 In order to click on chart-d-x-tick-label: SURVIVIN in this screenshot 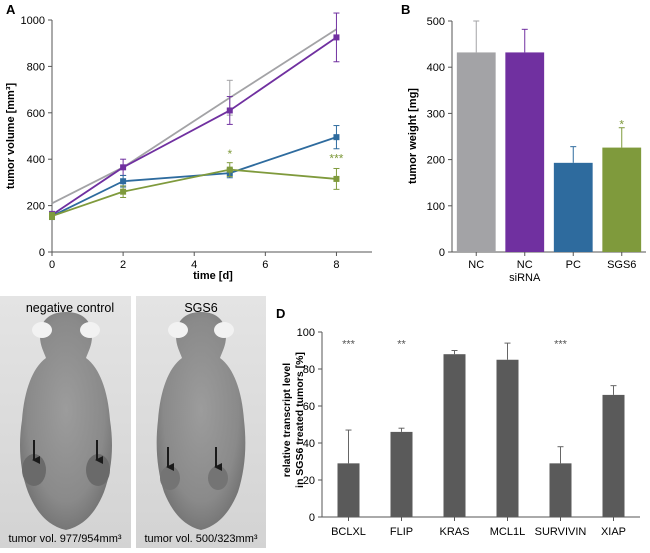, I will do `click(561, 532)`.